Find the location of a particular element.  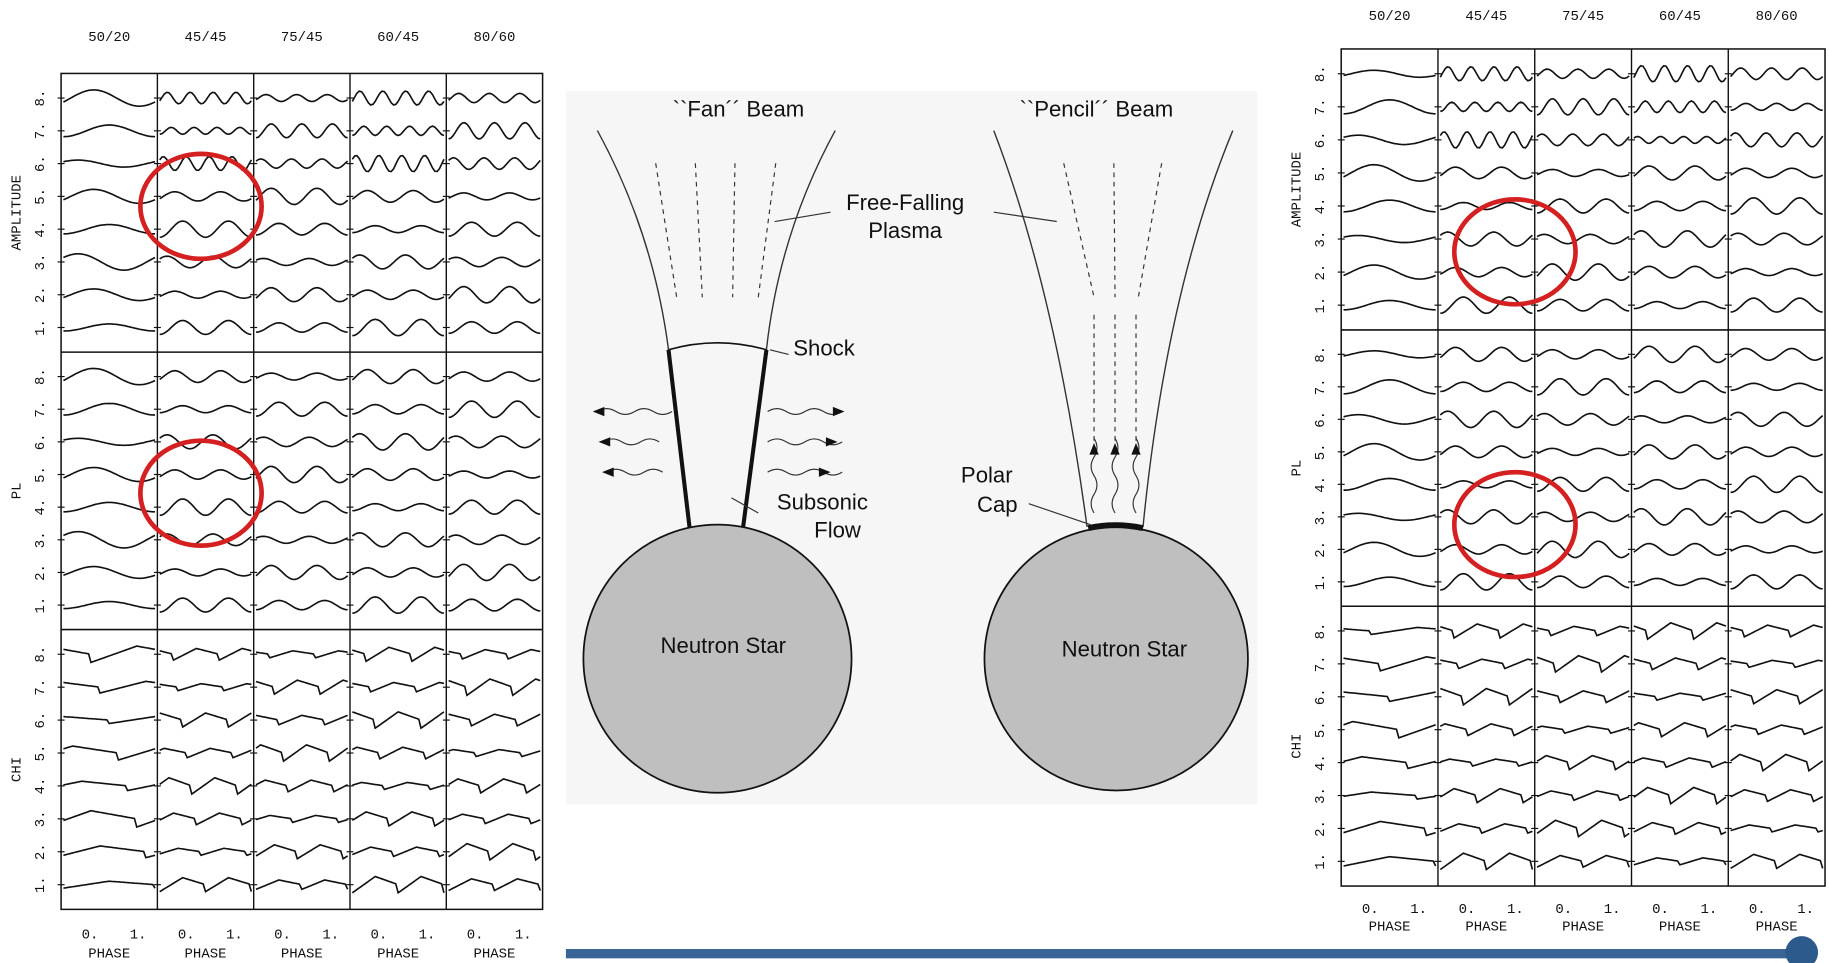

highlight is located at coordinates (201, 493).